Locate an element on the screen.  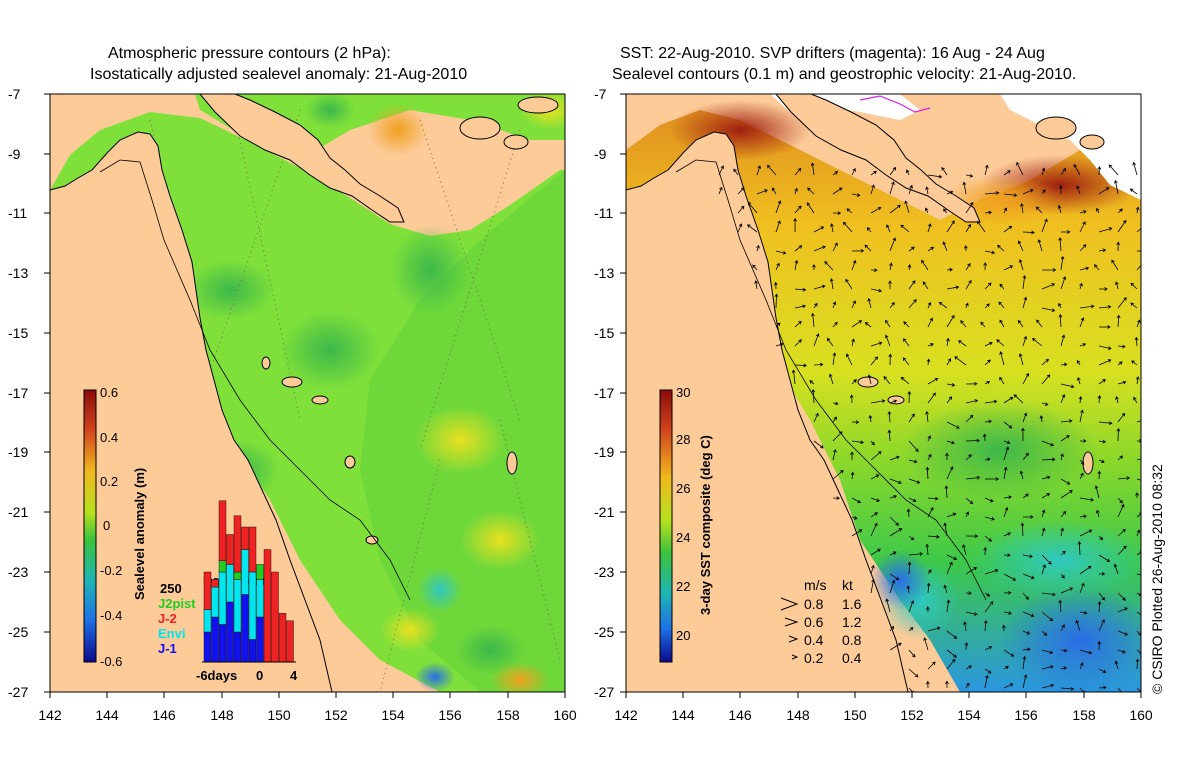
count-bar-j2pist is located at coordinates (237, 575).